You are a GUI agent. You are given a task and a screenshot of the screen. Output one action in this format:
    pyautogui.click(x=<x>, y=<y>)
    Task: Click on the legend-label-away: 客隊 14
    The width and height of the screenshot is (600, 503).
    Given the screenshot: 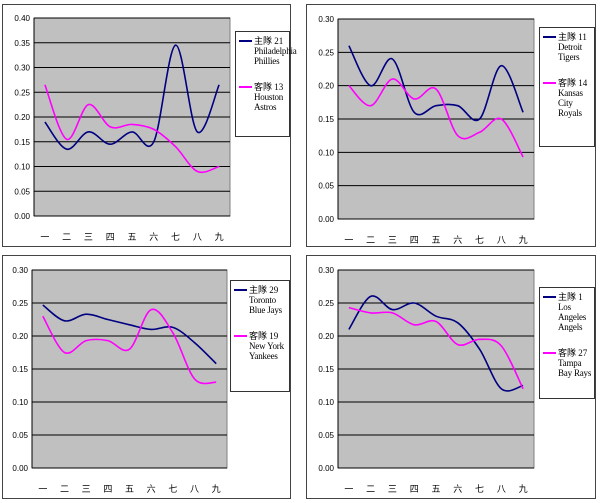 What is the action you would take?
    pyautogui.click(x=573, y=83)
    